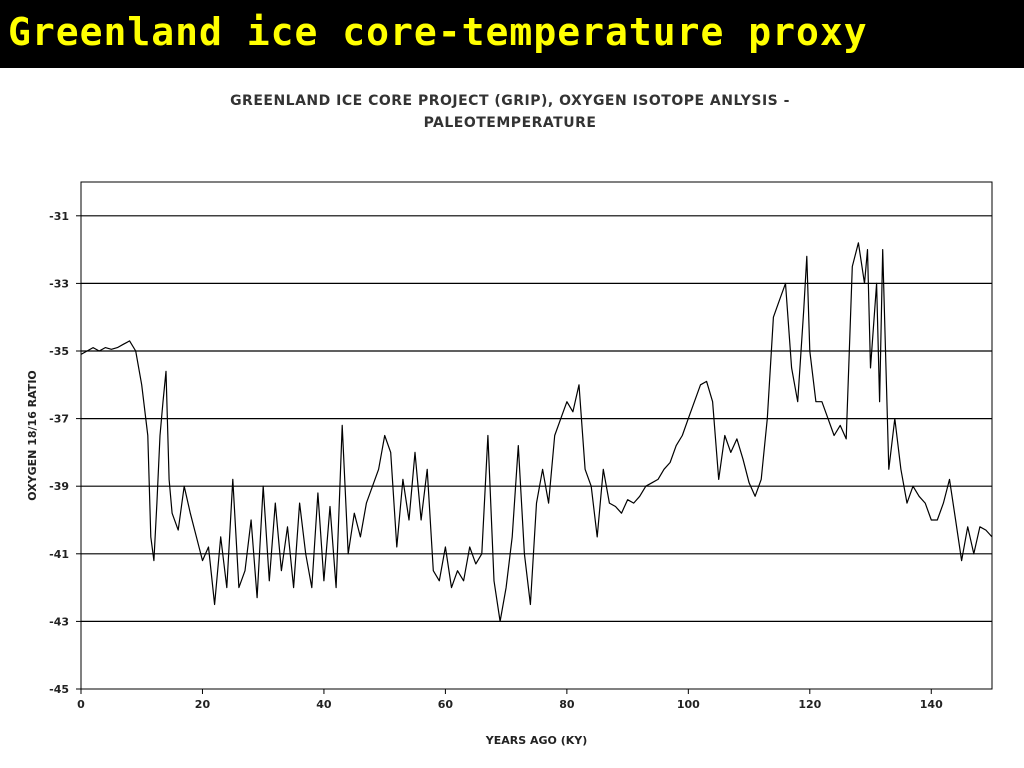 This screenshot has width=1024, height=768. I want to click on x-tick-label-0: 0, so click(81, 704).